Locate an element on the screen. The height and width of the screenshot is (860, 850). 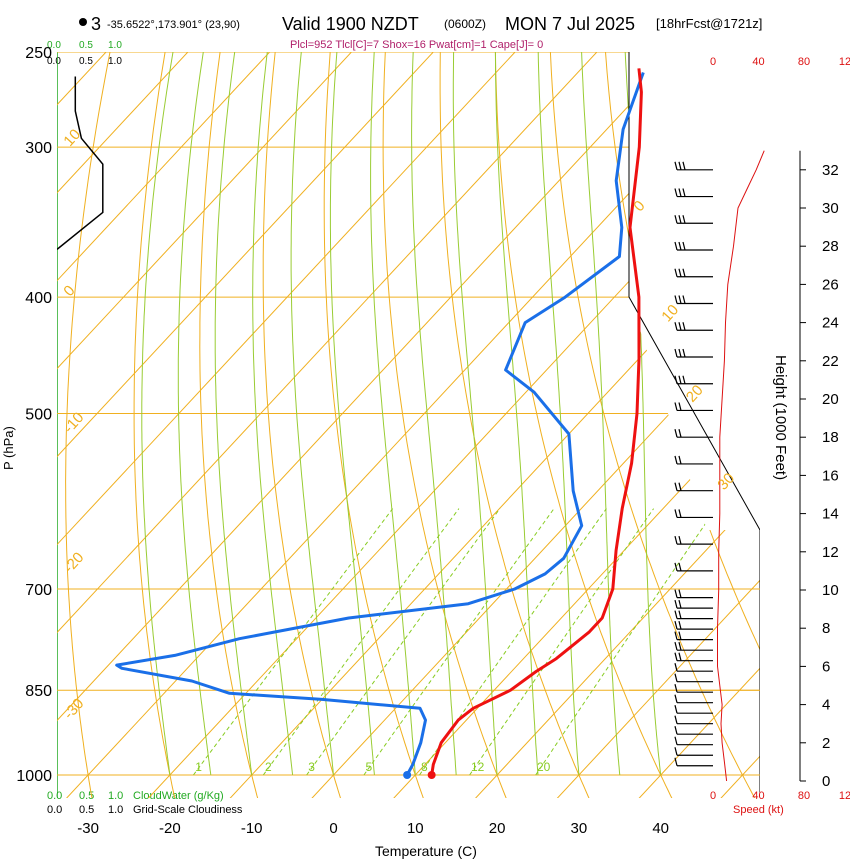
height-tick-label: 20 is located at coordinates (830, 399).